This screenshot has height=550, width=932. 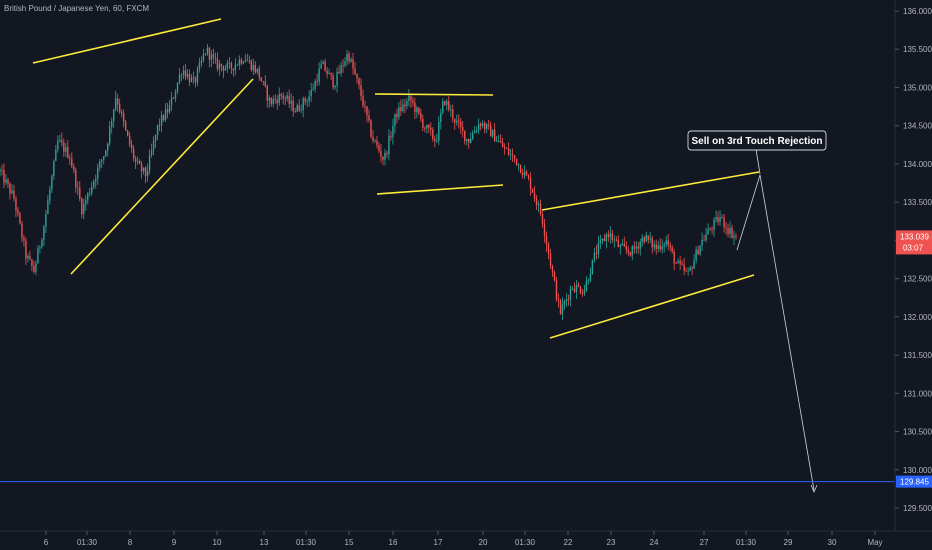 I want to click on time-tick-label: 13, so click(x=264, y=542).